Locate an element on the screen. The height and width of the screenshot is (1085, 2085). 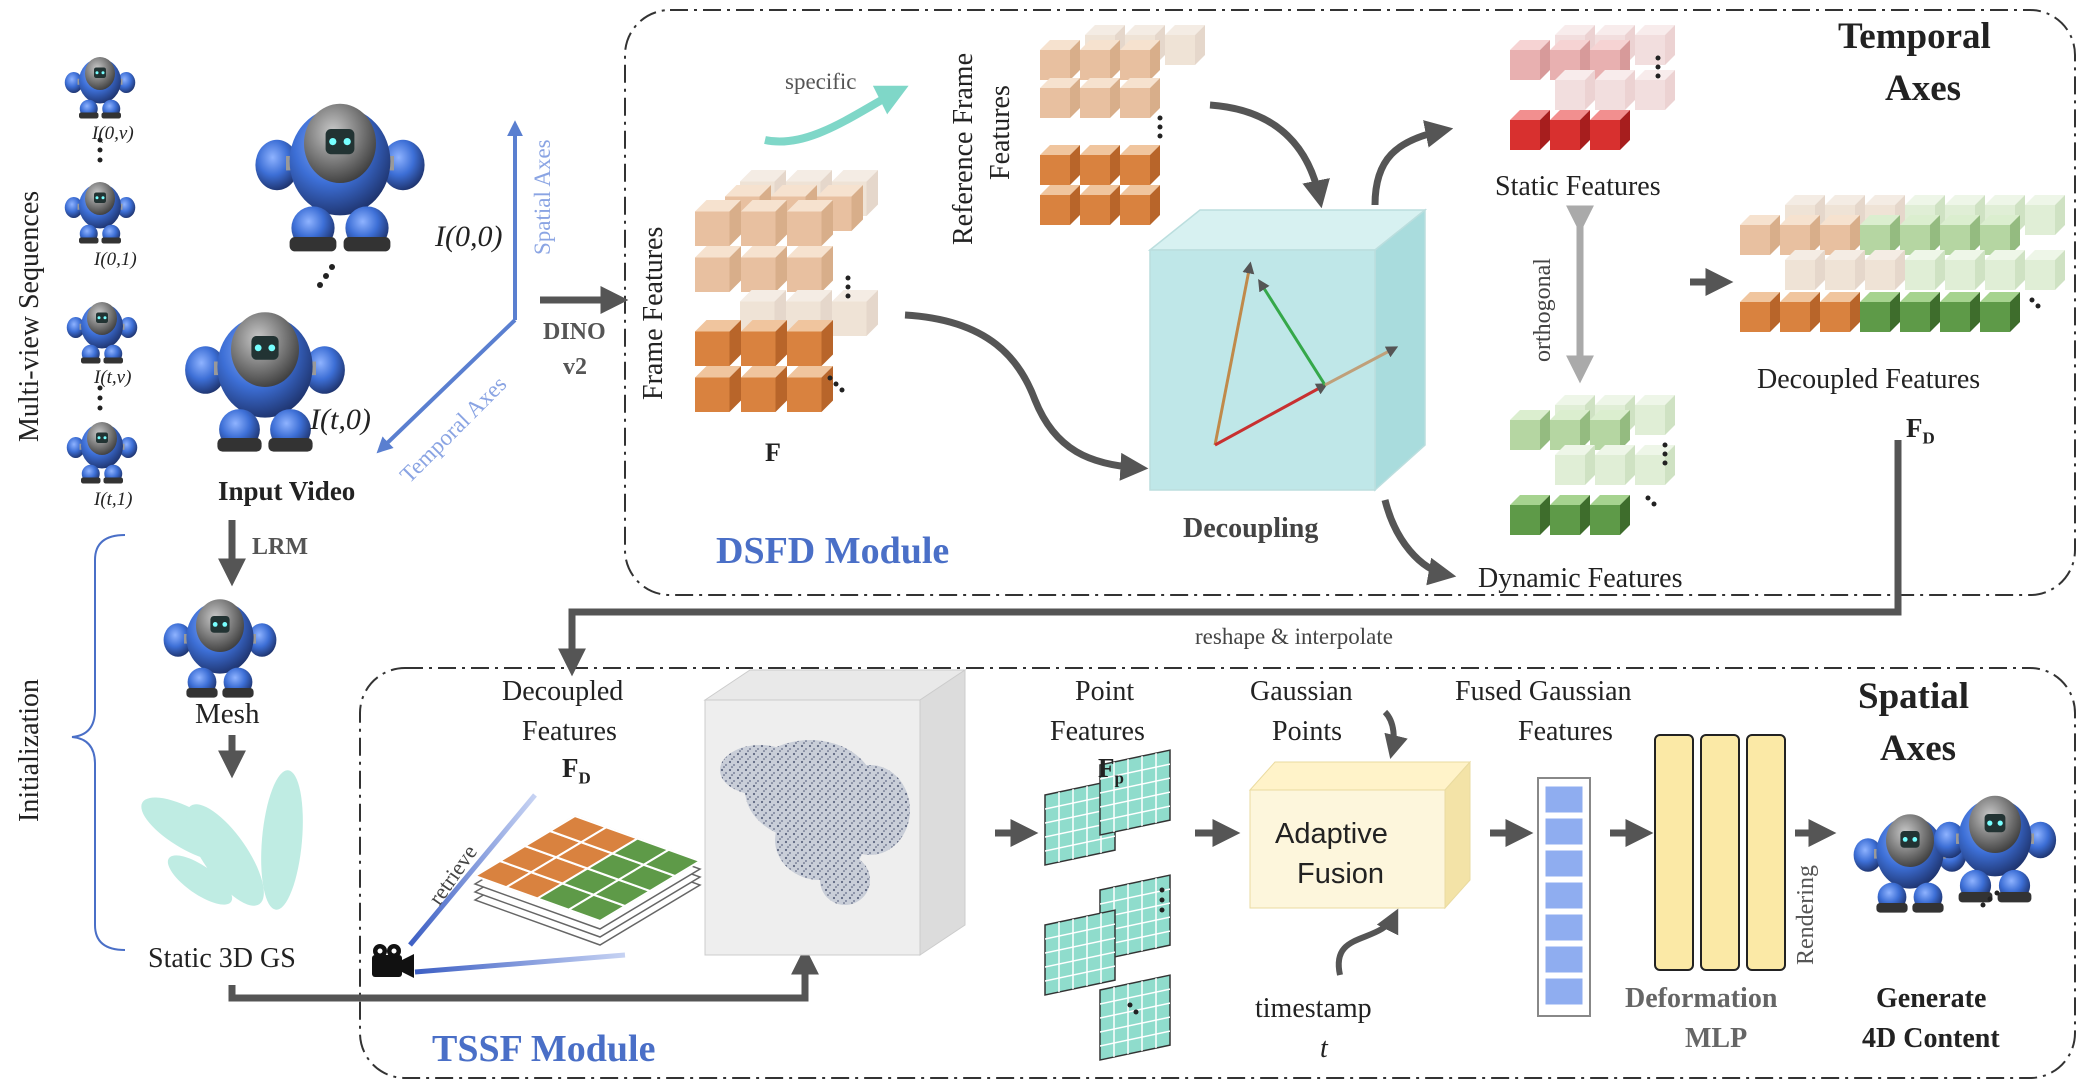
fp: F is located at coordinates (1106, 768).